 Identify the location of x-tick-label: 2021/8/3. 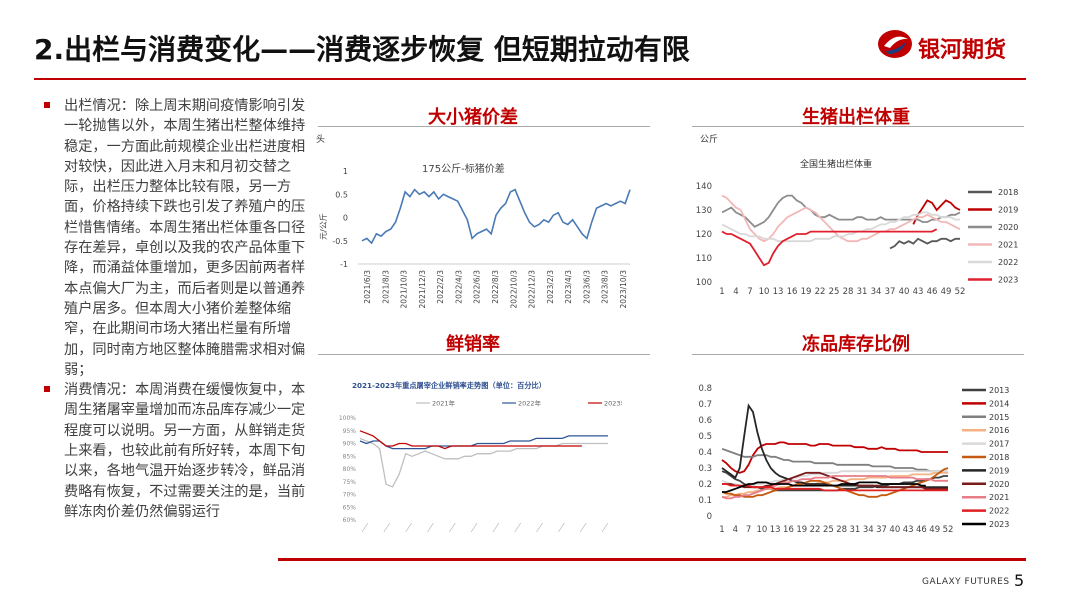
(385, 287).